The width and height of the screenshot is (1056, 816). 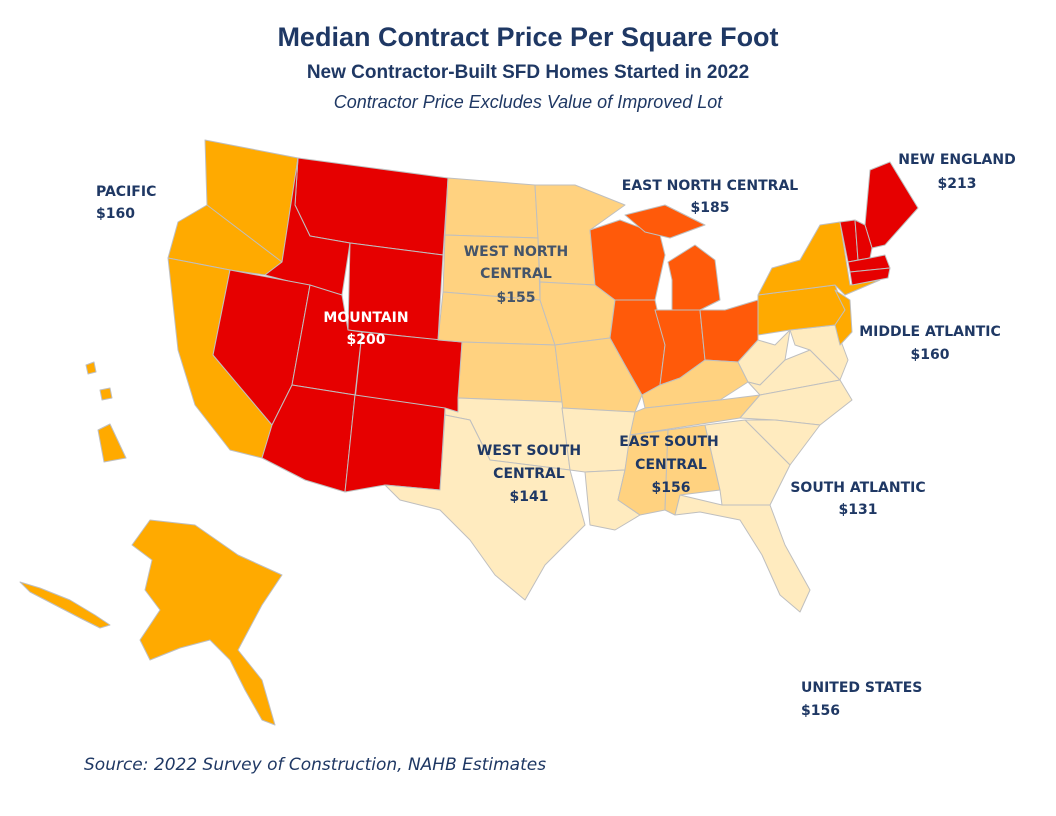 I want to click on region-east-north-central, so click(x=674, y=300).